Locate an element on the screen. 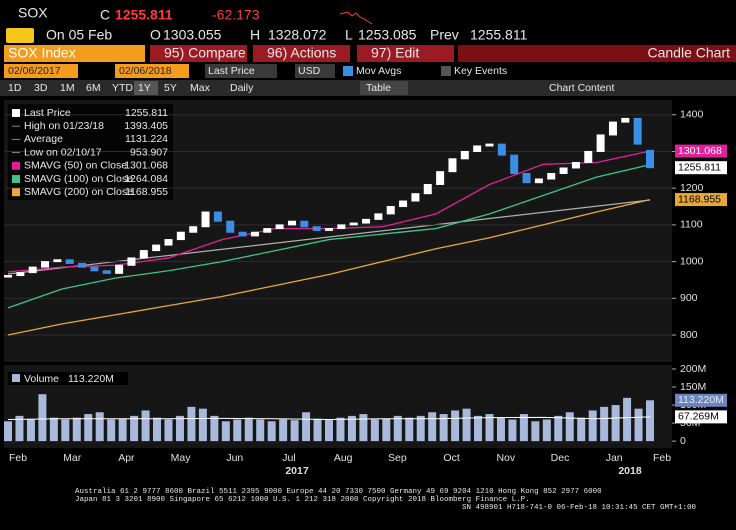  end-date: 02/06/2018 is located at coordinates (145, 71).